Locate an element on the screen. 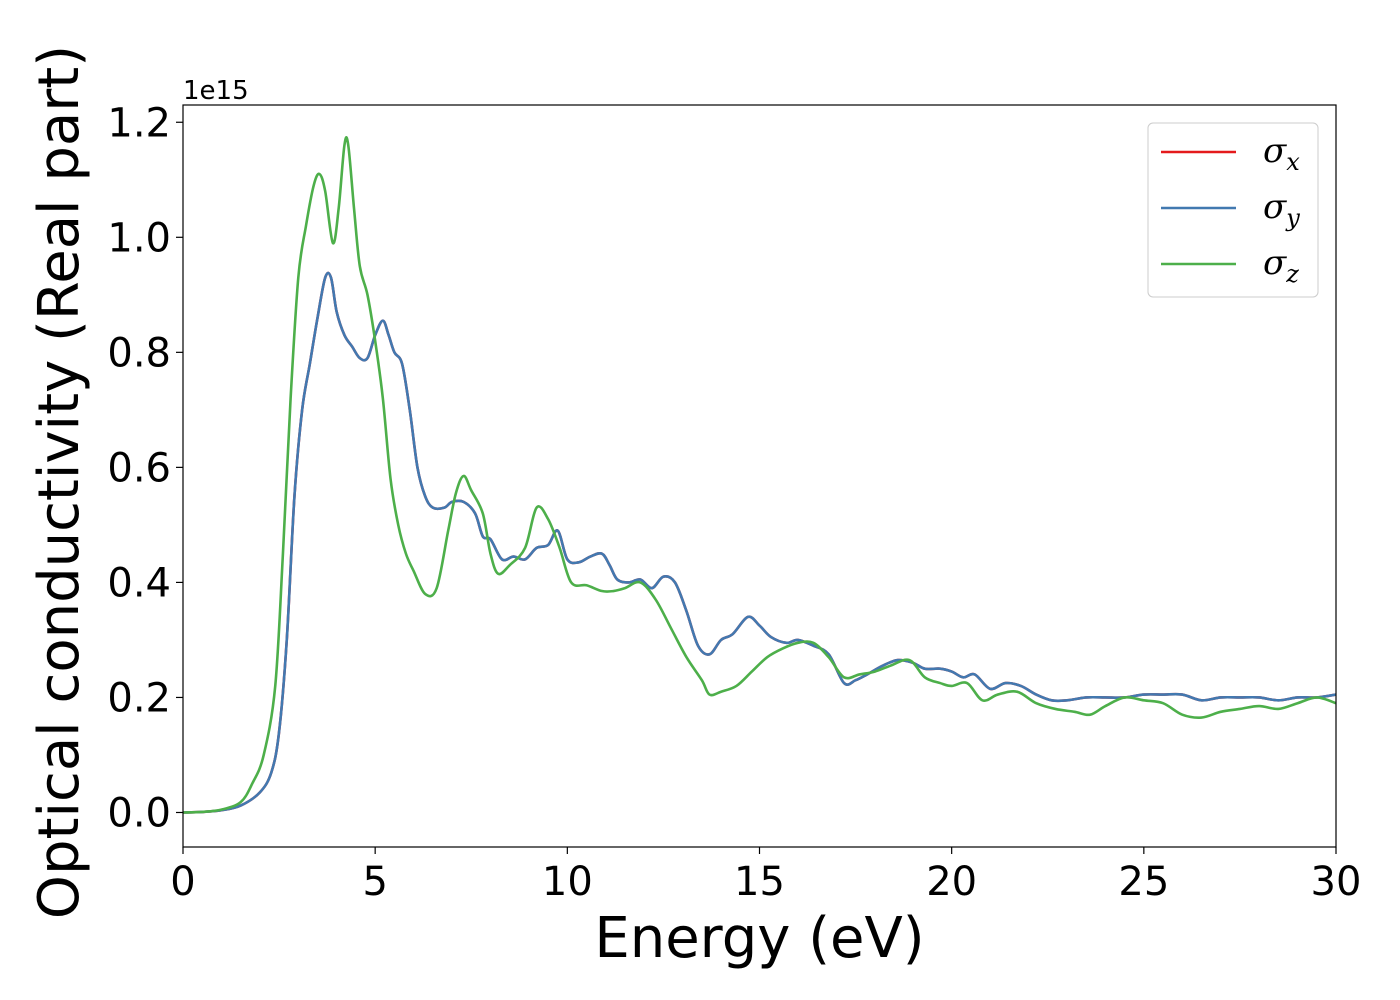 Image resolution: width=1400 pixels, height=1000 pixels. legend-label: σx is located at coordinates (1281, 153).